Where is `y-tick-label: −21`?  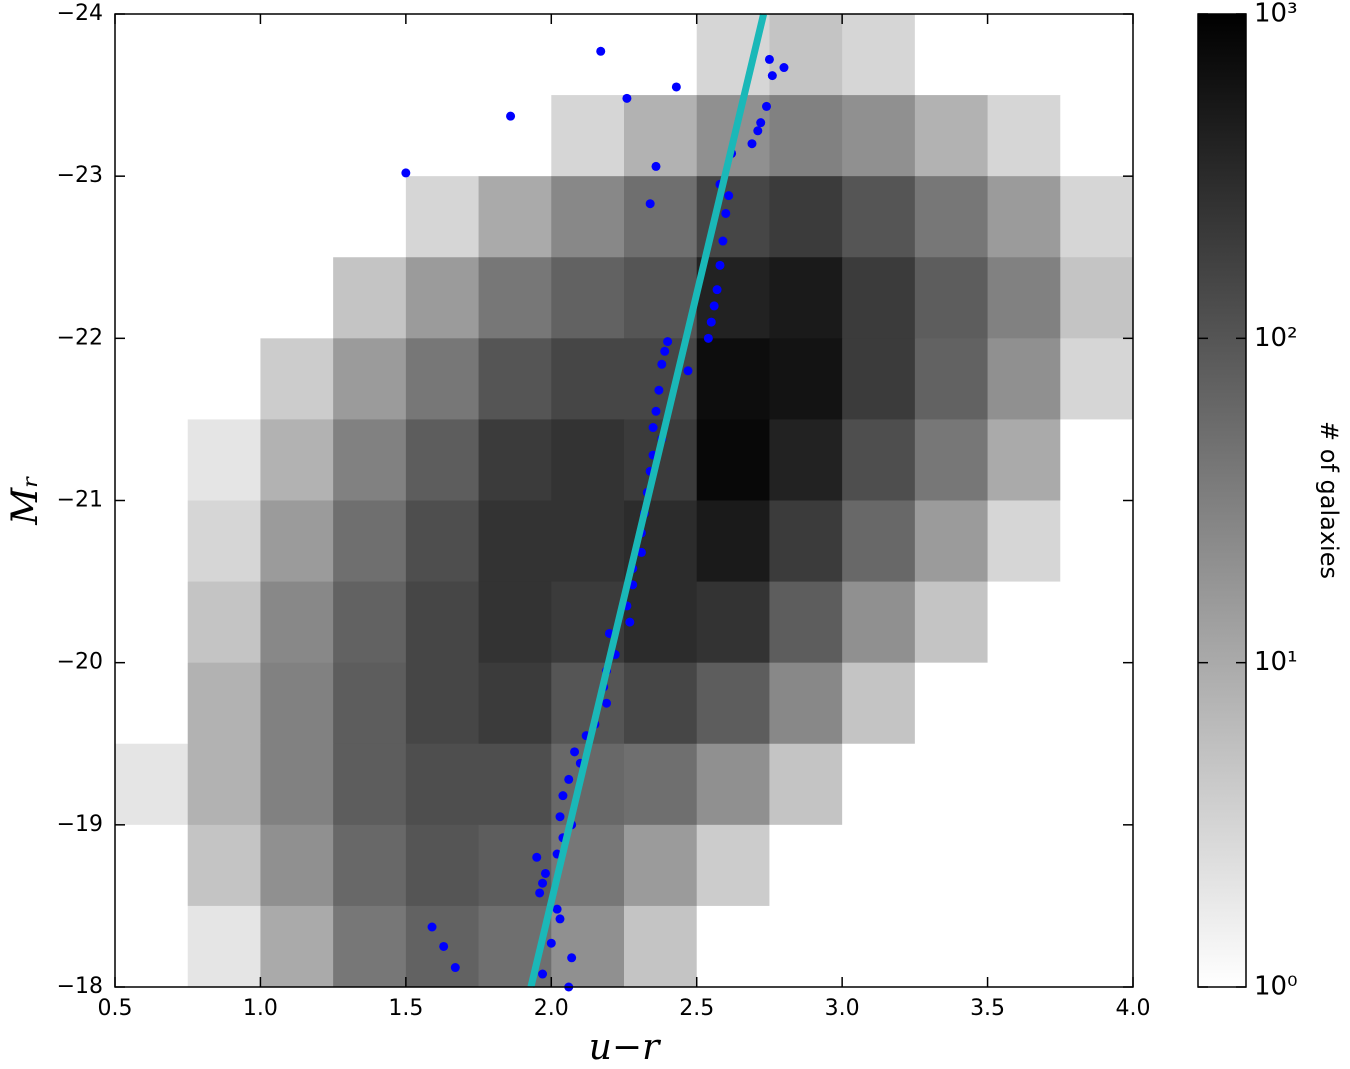 y-tick-label: −21 is located at coordinates (80, 500).